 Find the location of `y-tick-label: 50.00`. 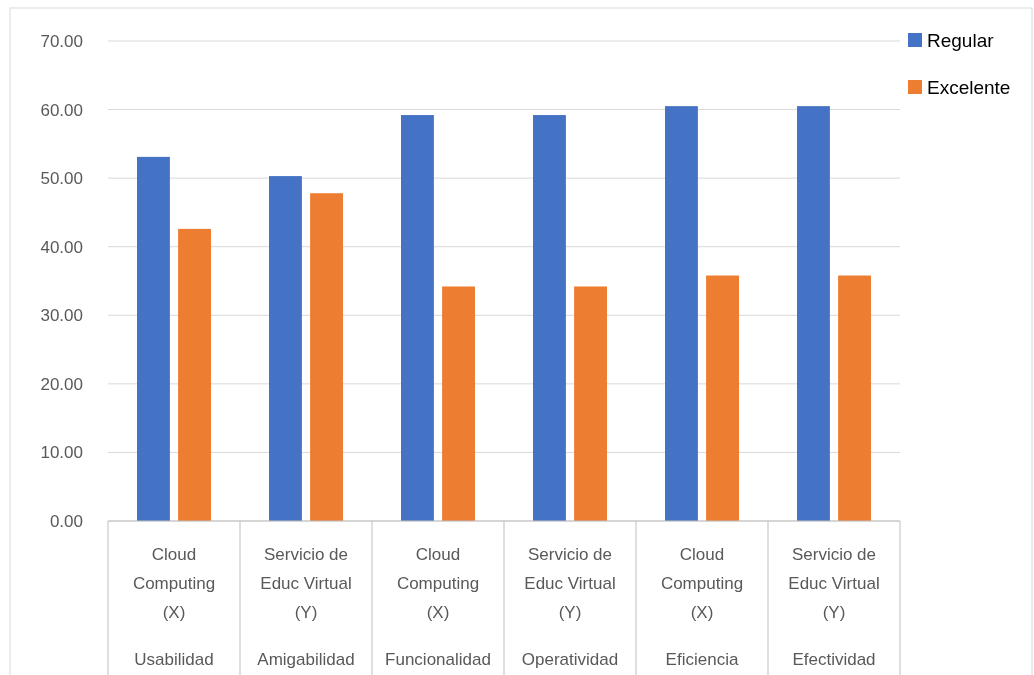

y-tick-label: 50.00 is located at coordinates (61, 179).